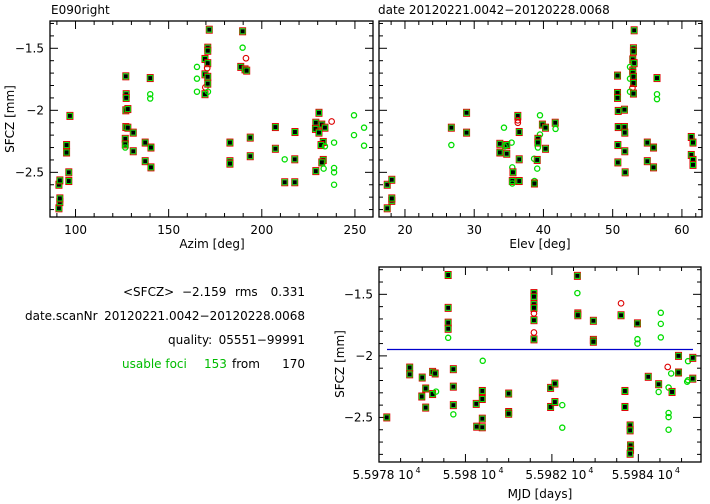  What do you see at coordinates (246, 292) in the screenshot?
I see `rms-label: rms` at bounding box center [246, 292].